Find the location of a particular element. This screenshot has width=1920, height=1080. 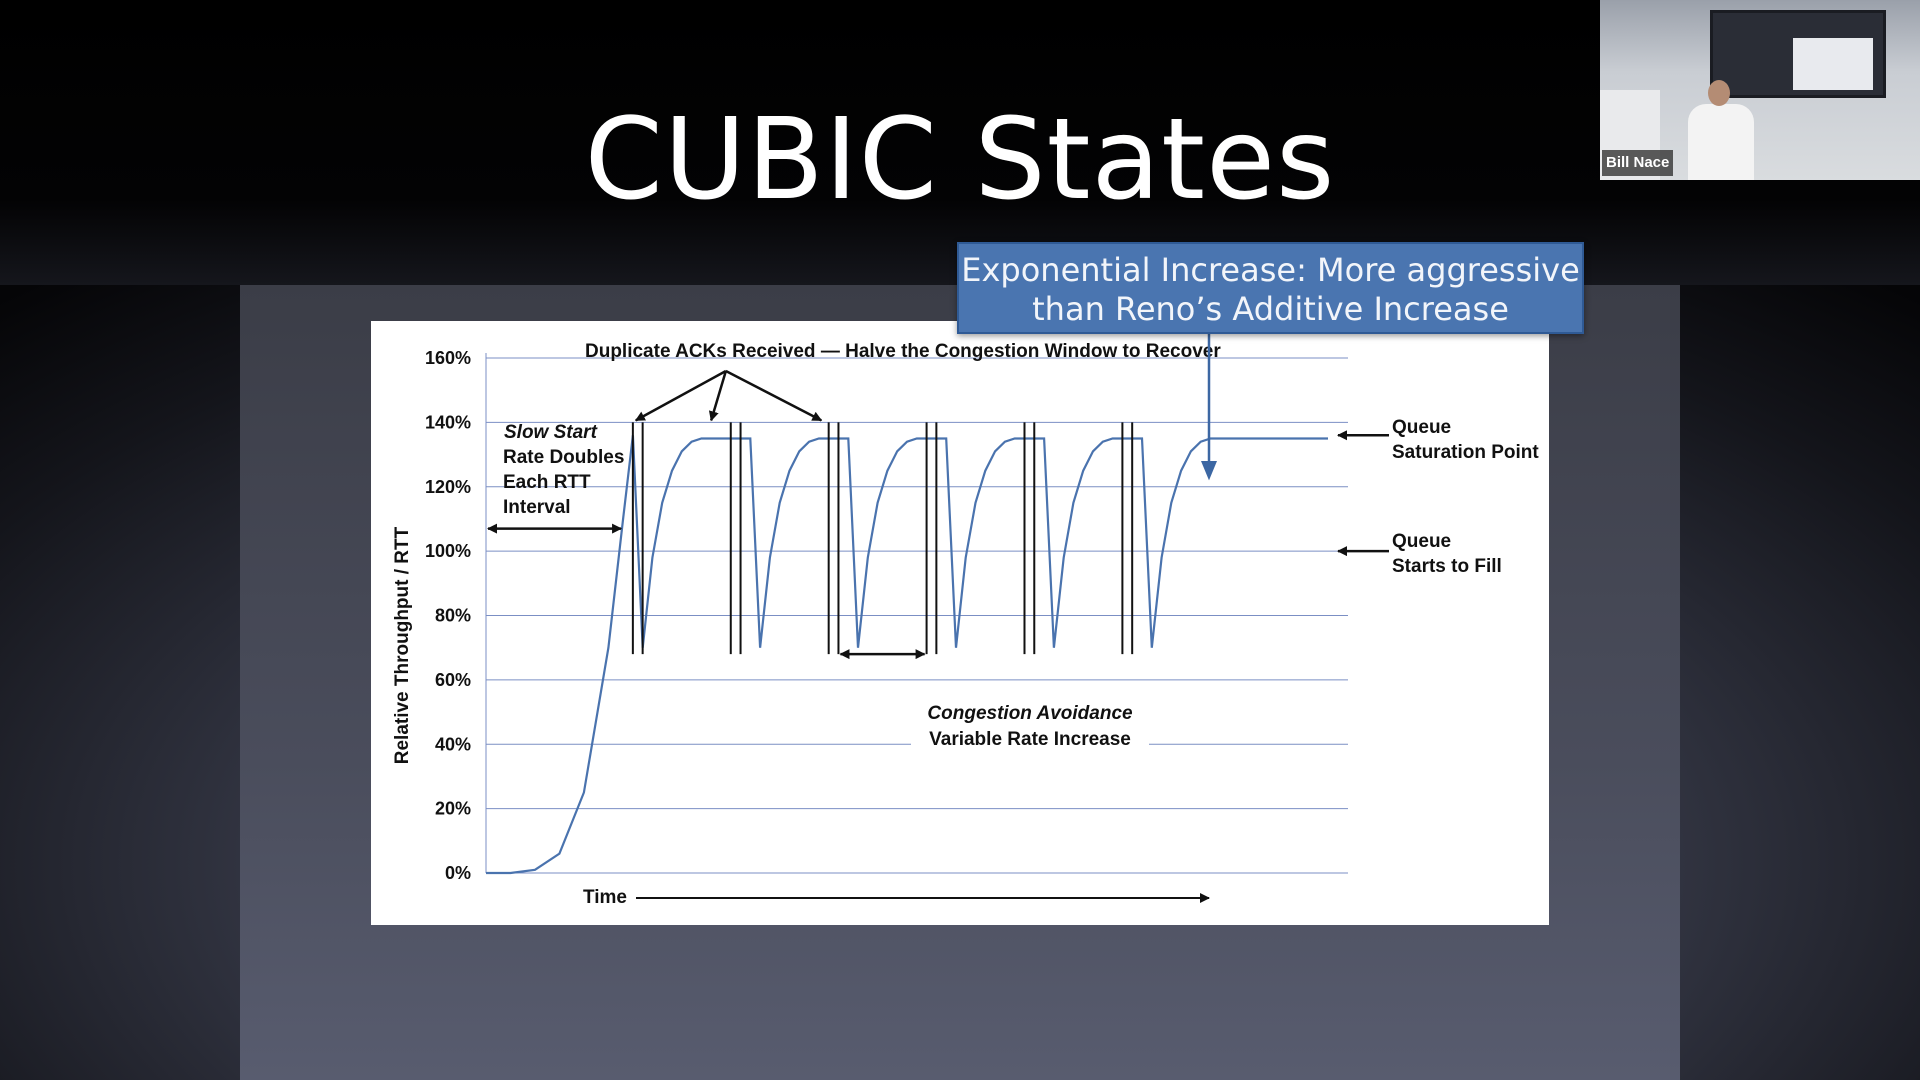

y-tick-label: 160% is located at coordinates (448, 358).